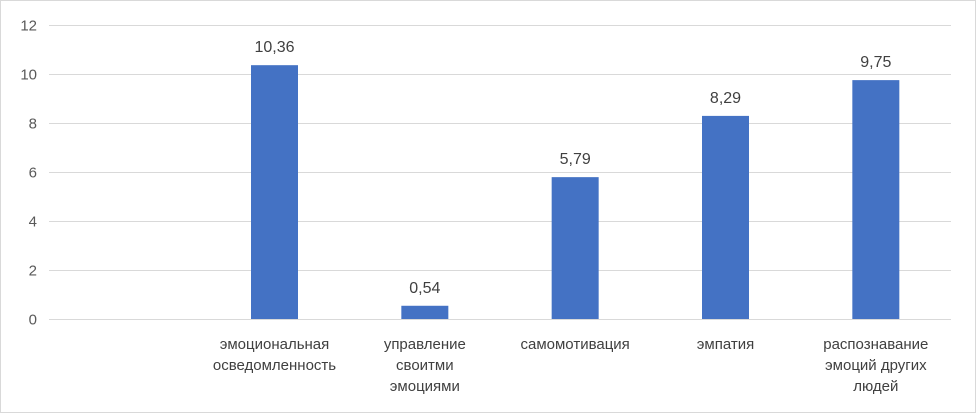 The height and width of the screenshot is (414, 976). I want to click on category-label-line: осведомленность, so click(274, 365).